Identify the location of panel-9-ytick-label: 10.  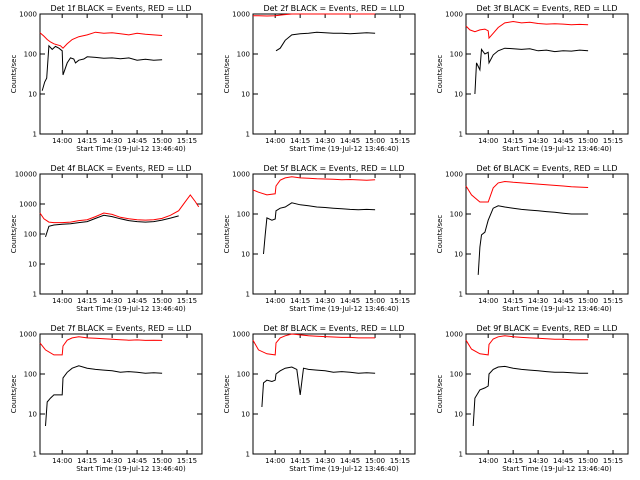
(458, 415).